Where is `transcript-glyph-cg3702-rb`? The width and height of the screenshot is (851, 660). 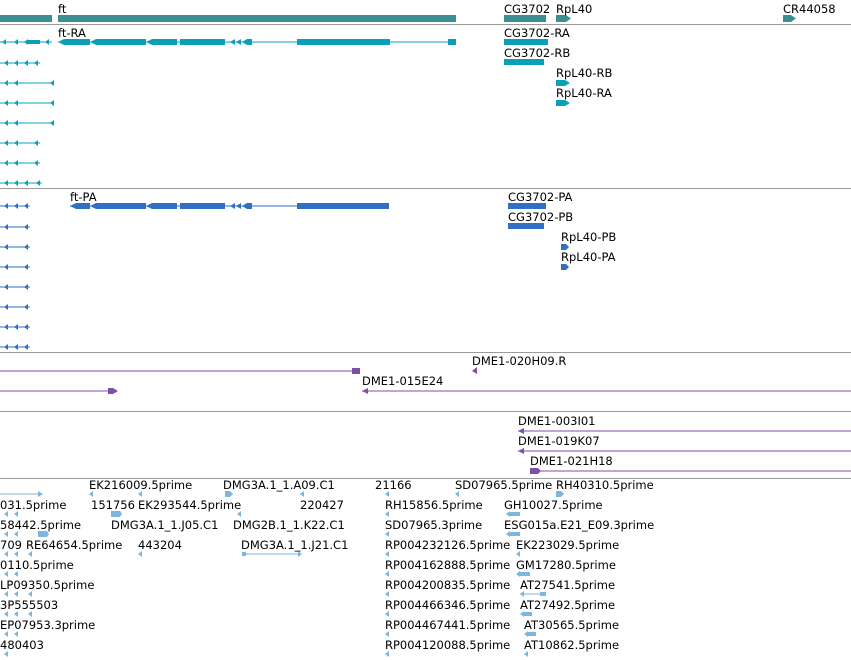
transcript-glyph-cg3702-rb is located at coordinates (524, 62).